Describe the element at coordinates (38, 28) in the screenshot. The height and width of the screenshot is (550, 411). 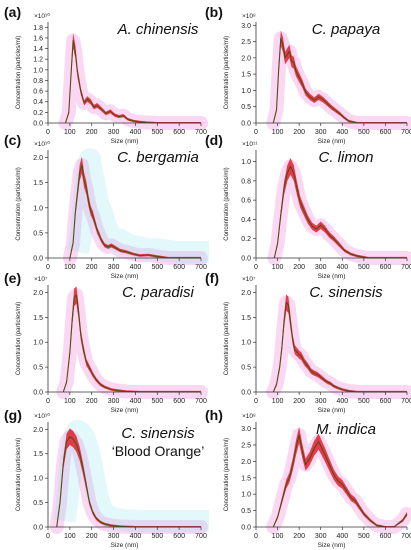
I see `y-tick-label: 1.8` at that location.